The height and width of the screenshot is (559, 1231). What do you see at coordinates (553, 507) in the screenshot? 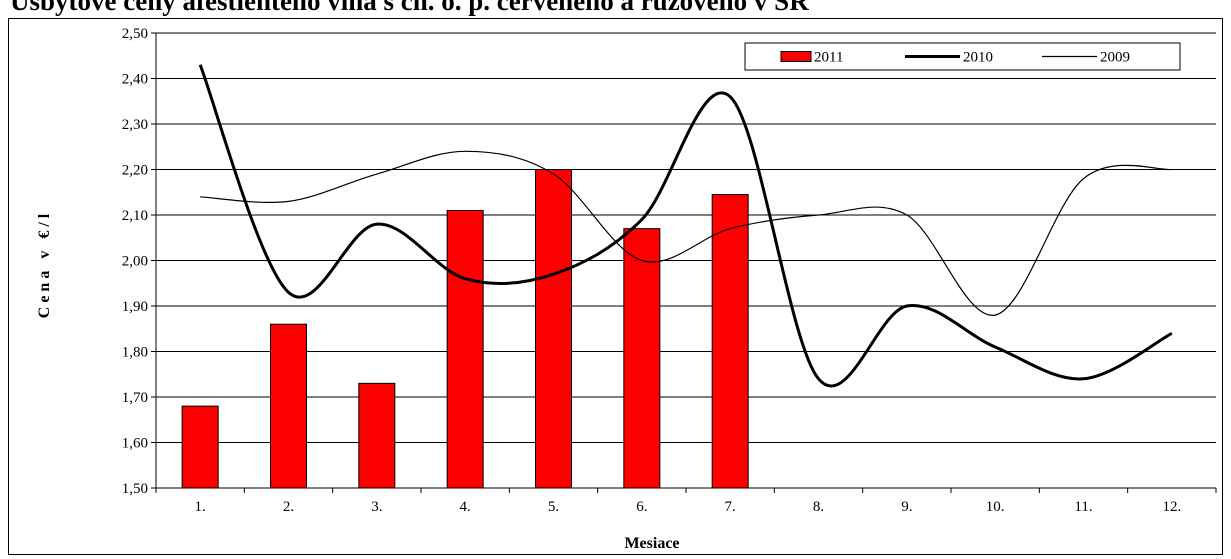
I see `x-tick-label: 5.` at bounding box center [553, 507].